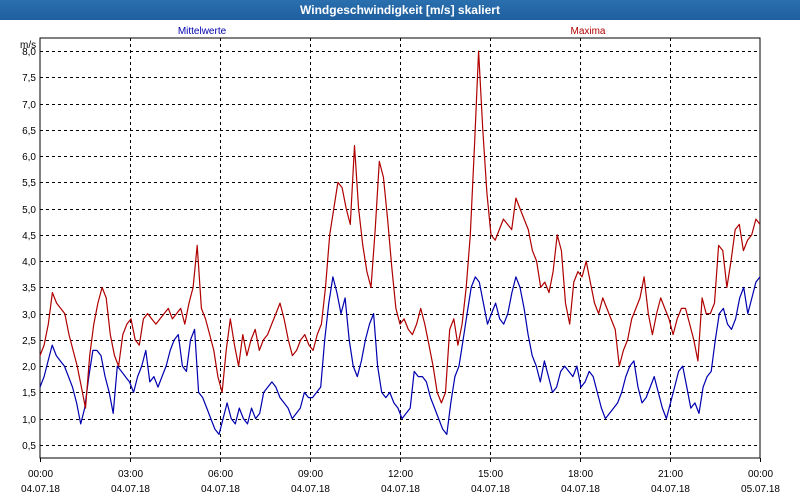  Describe the element at coordinates (400, 474) in the screenshot. I see `x-tick-time: 12:00` at that location.